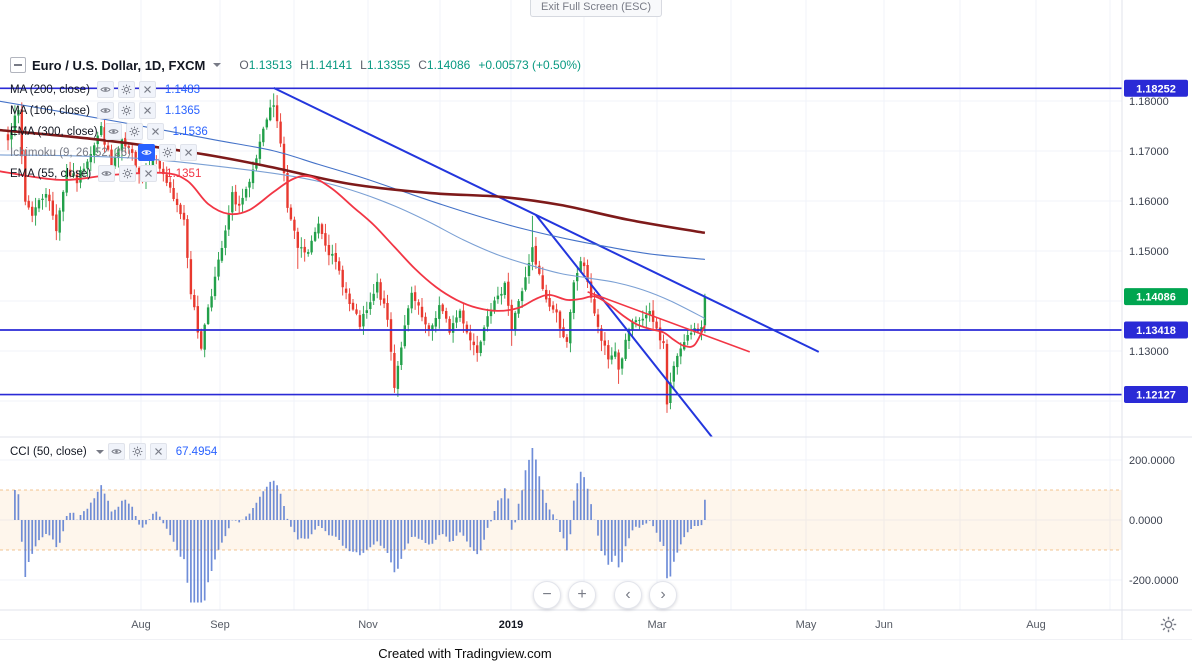 This screenshot has height=665, width=1192. I want to click on price-badge: 1.18252, so click(1156, 88).